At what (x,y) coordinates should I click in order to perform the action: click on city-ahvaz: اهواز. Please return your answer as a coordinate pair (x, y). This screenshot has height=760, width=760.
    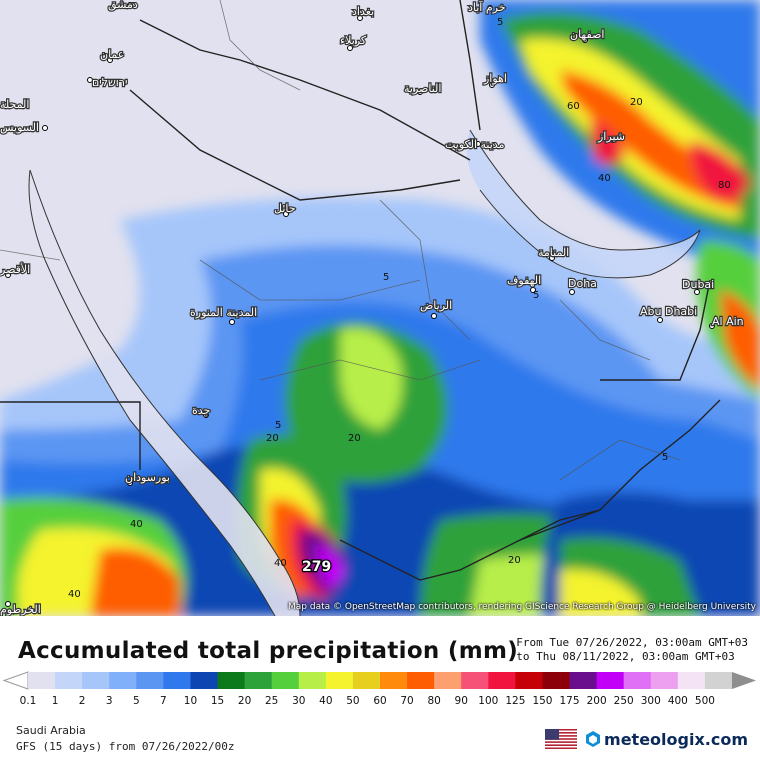
    Looking at the image, I should click on (495, 79).